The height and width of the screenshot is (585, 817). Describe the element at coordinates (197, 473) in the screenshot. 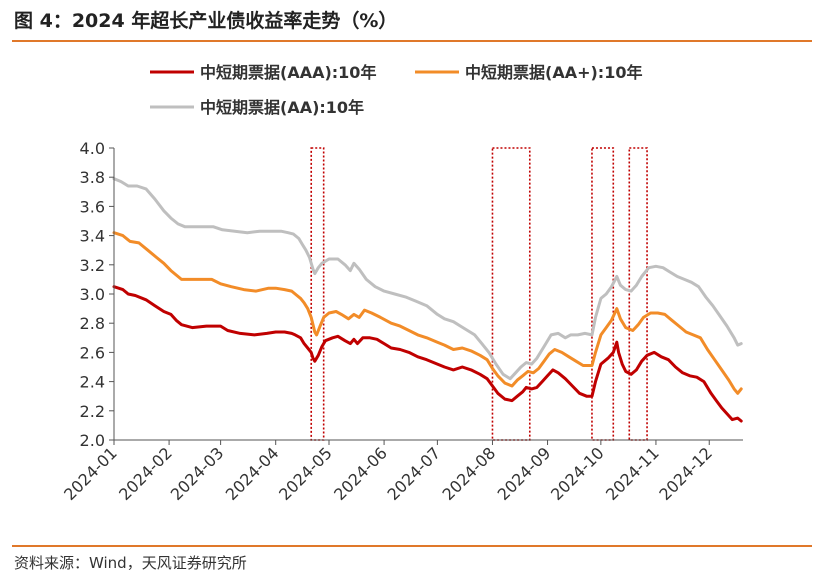

I see `x-tick-label: 2024-03` at that location.